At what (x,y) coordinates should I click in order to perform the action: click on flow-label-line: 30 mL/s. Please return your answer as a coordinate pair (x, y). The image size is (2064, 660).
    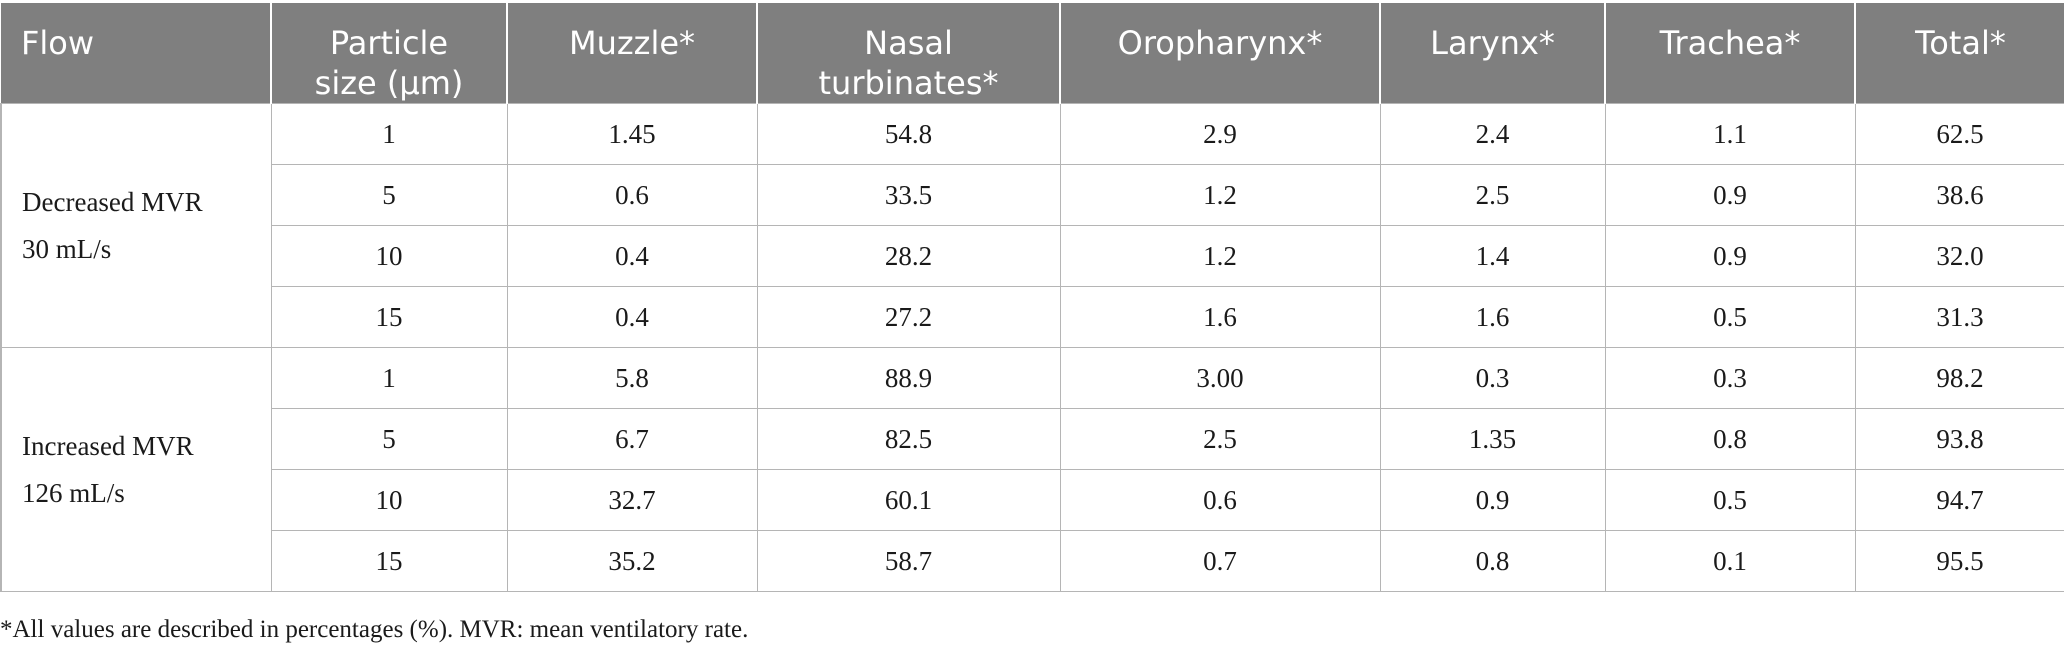
    Looking at the image, I should click on (67, 248).